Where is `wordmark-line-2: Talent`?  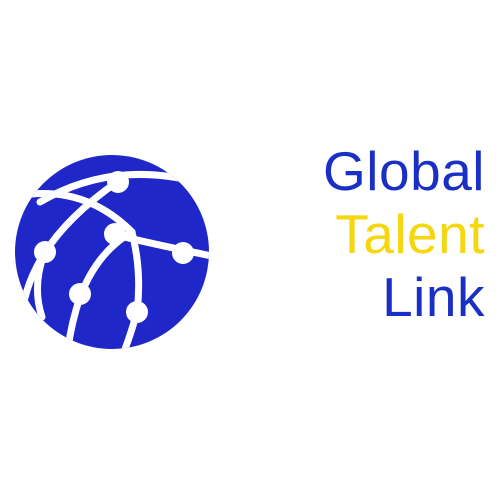
wordmark-line-2: Talent is located at coordinates (410, 234).